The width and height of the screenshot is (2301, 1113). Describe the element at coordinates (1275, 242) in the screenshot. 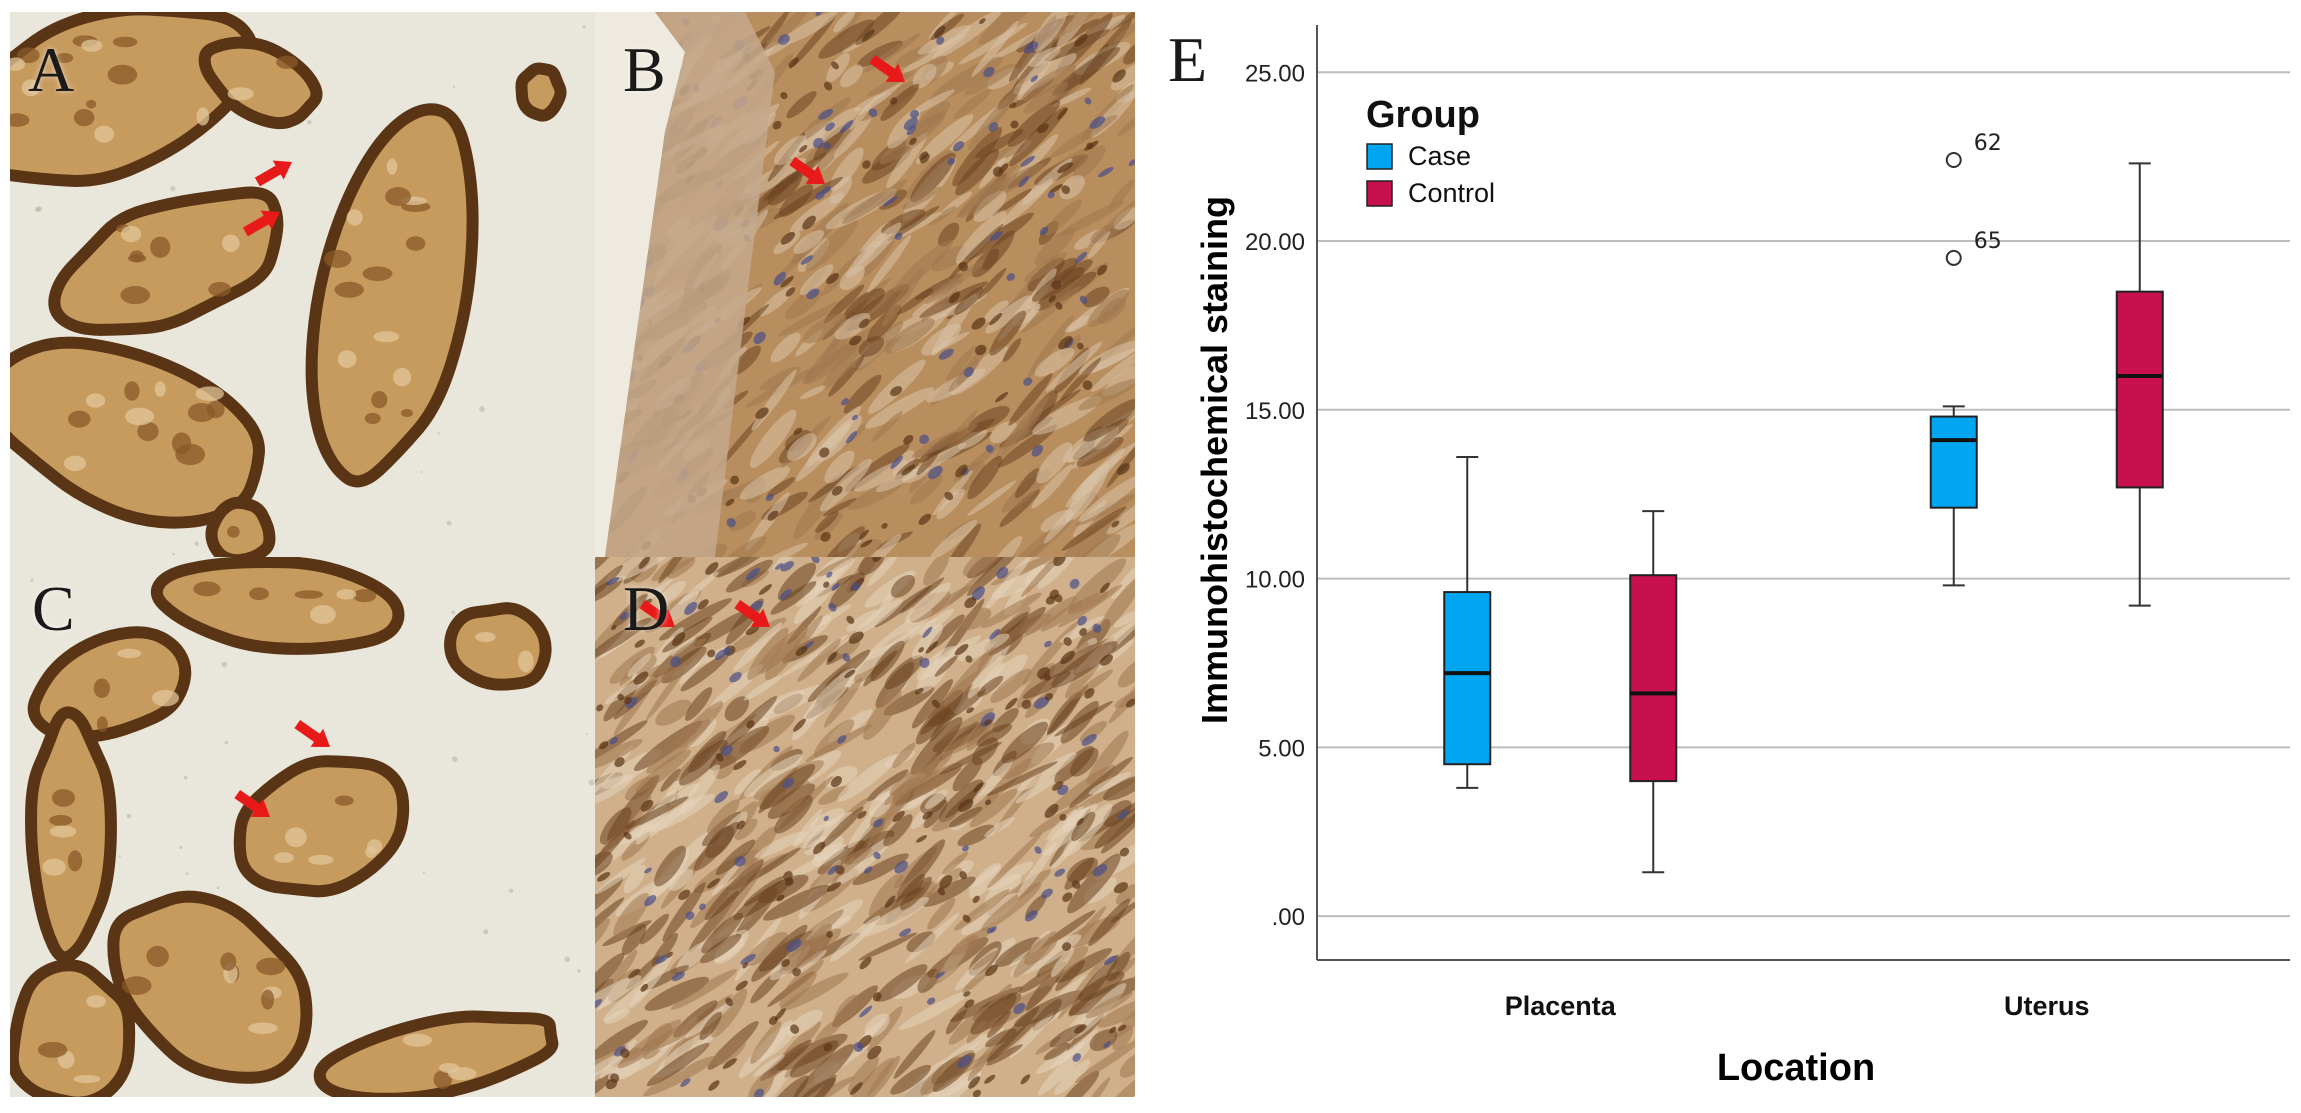

I see `y-tick-label: 20.00` at that location.